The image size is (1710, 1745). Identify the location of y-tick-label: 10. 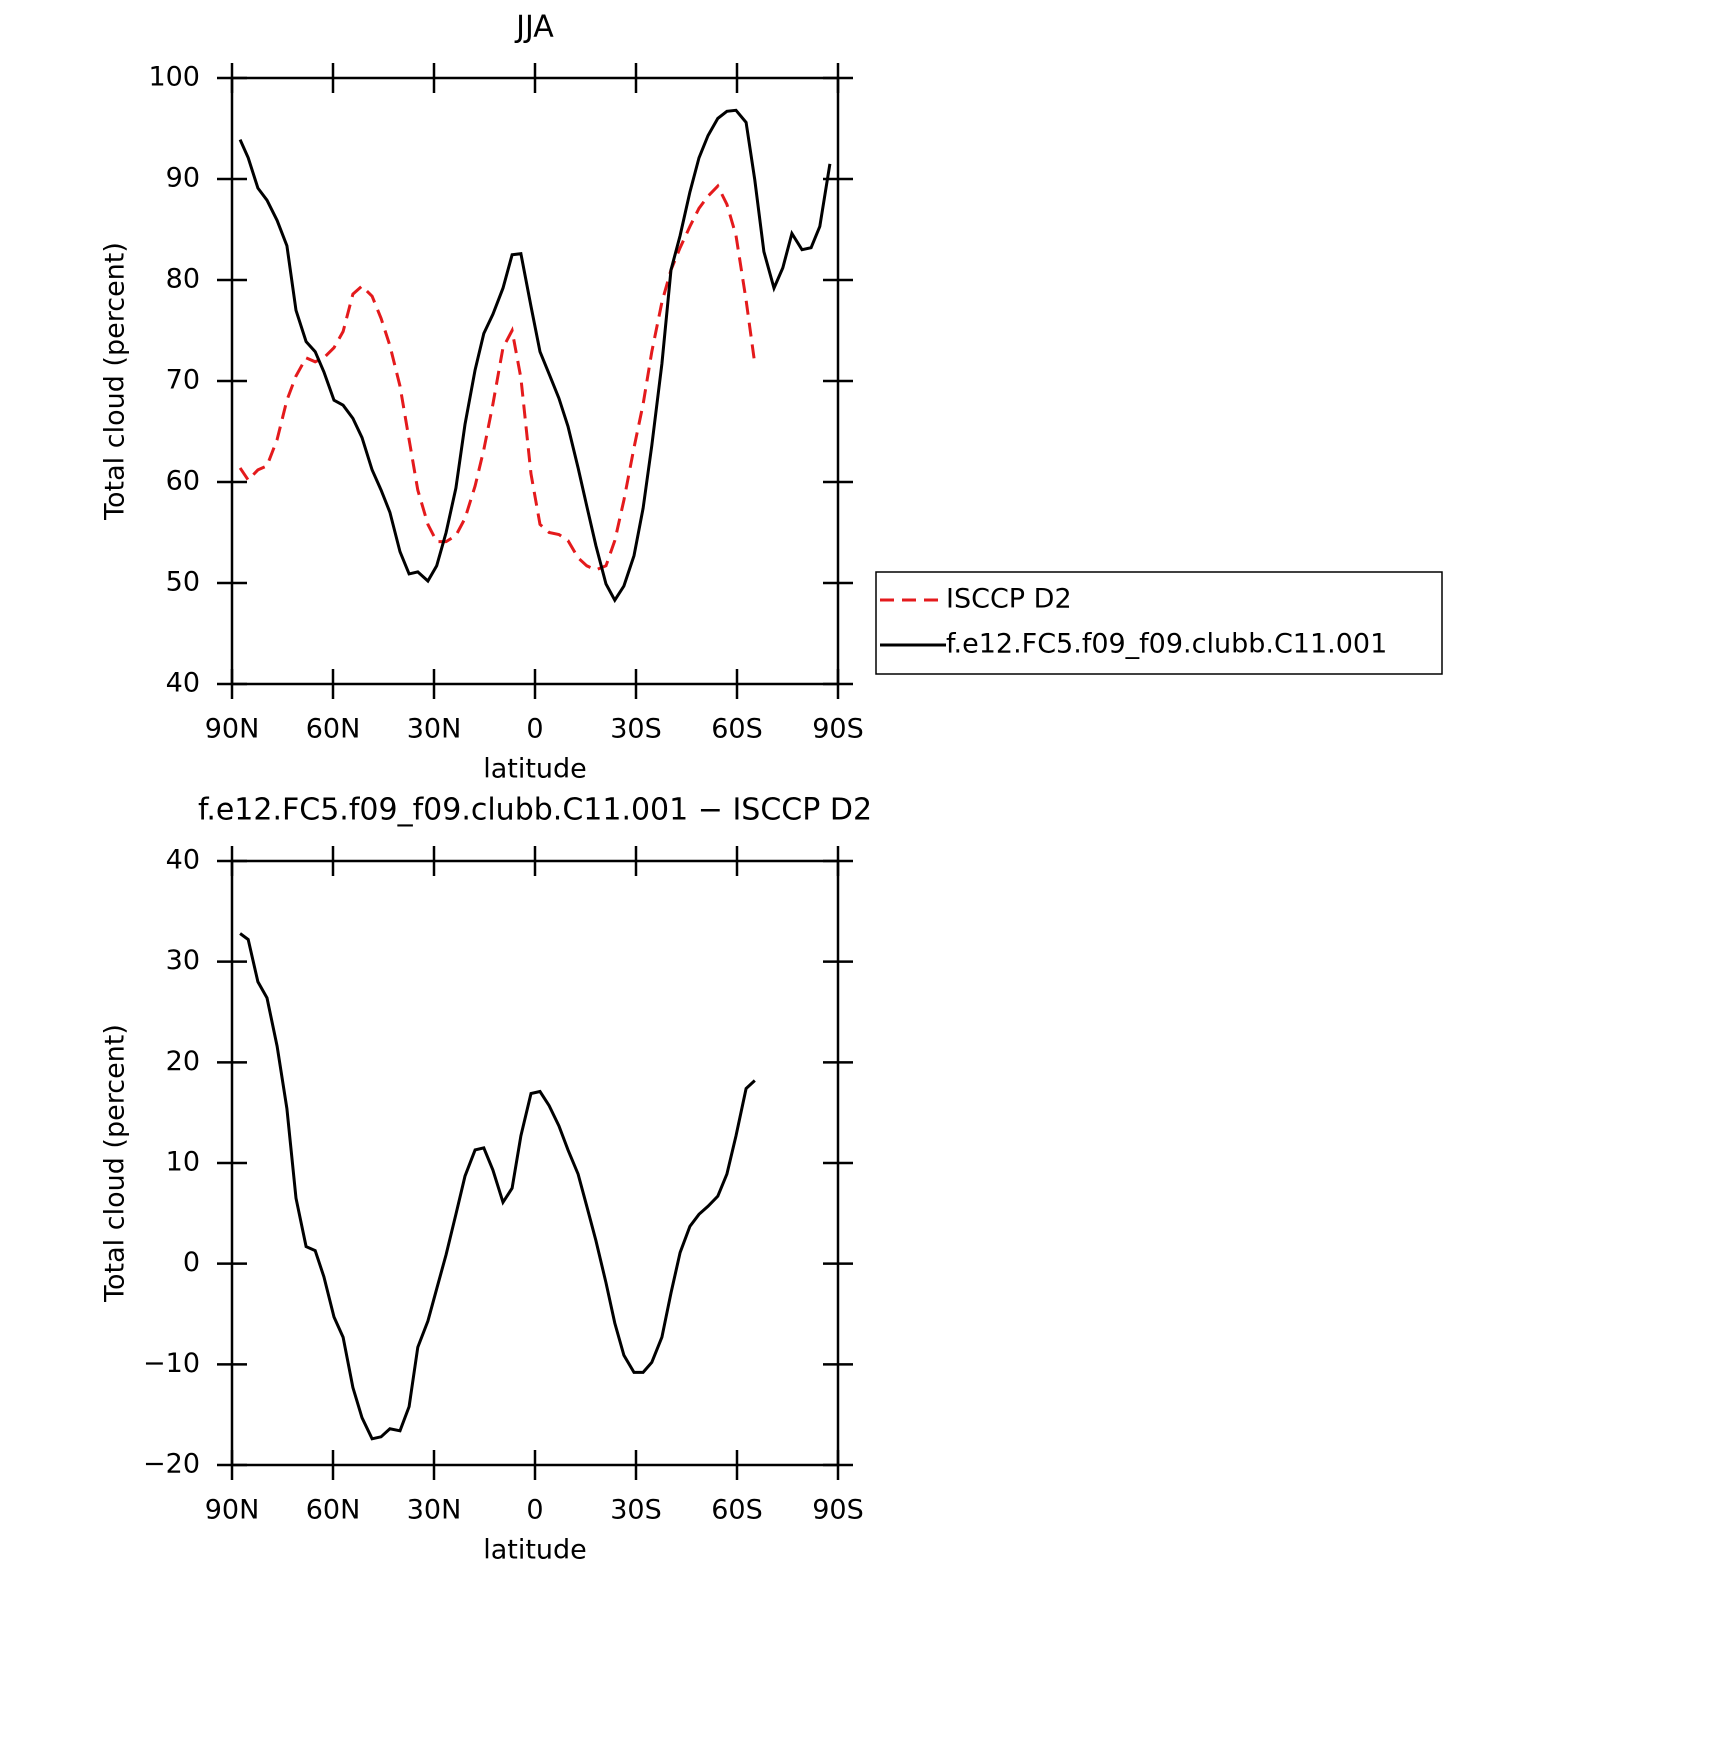
(183, 1162).